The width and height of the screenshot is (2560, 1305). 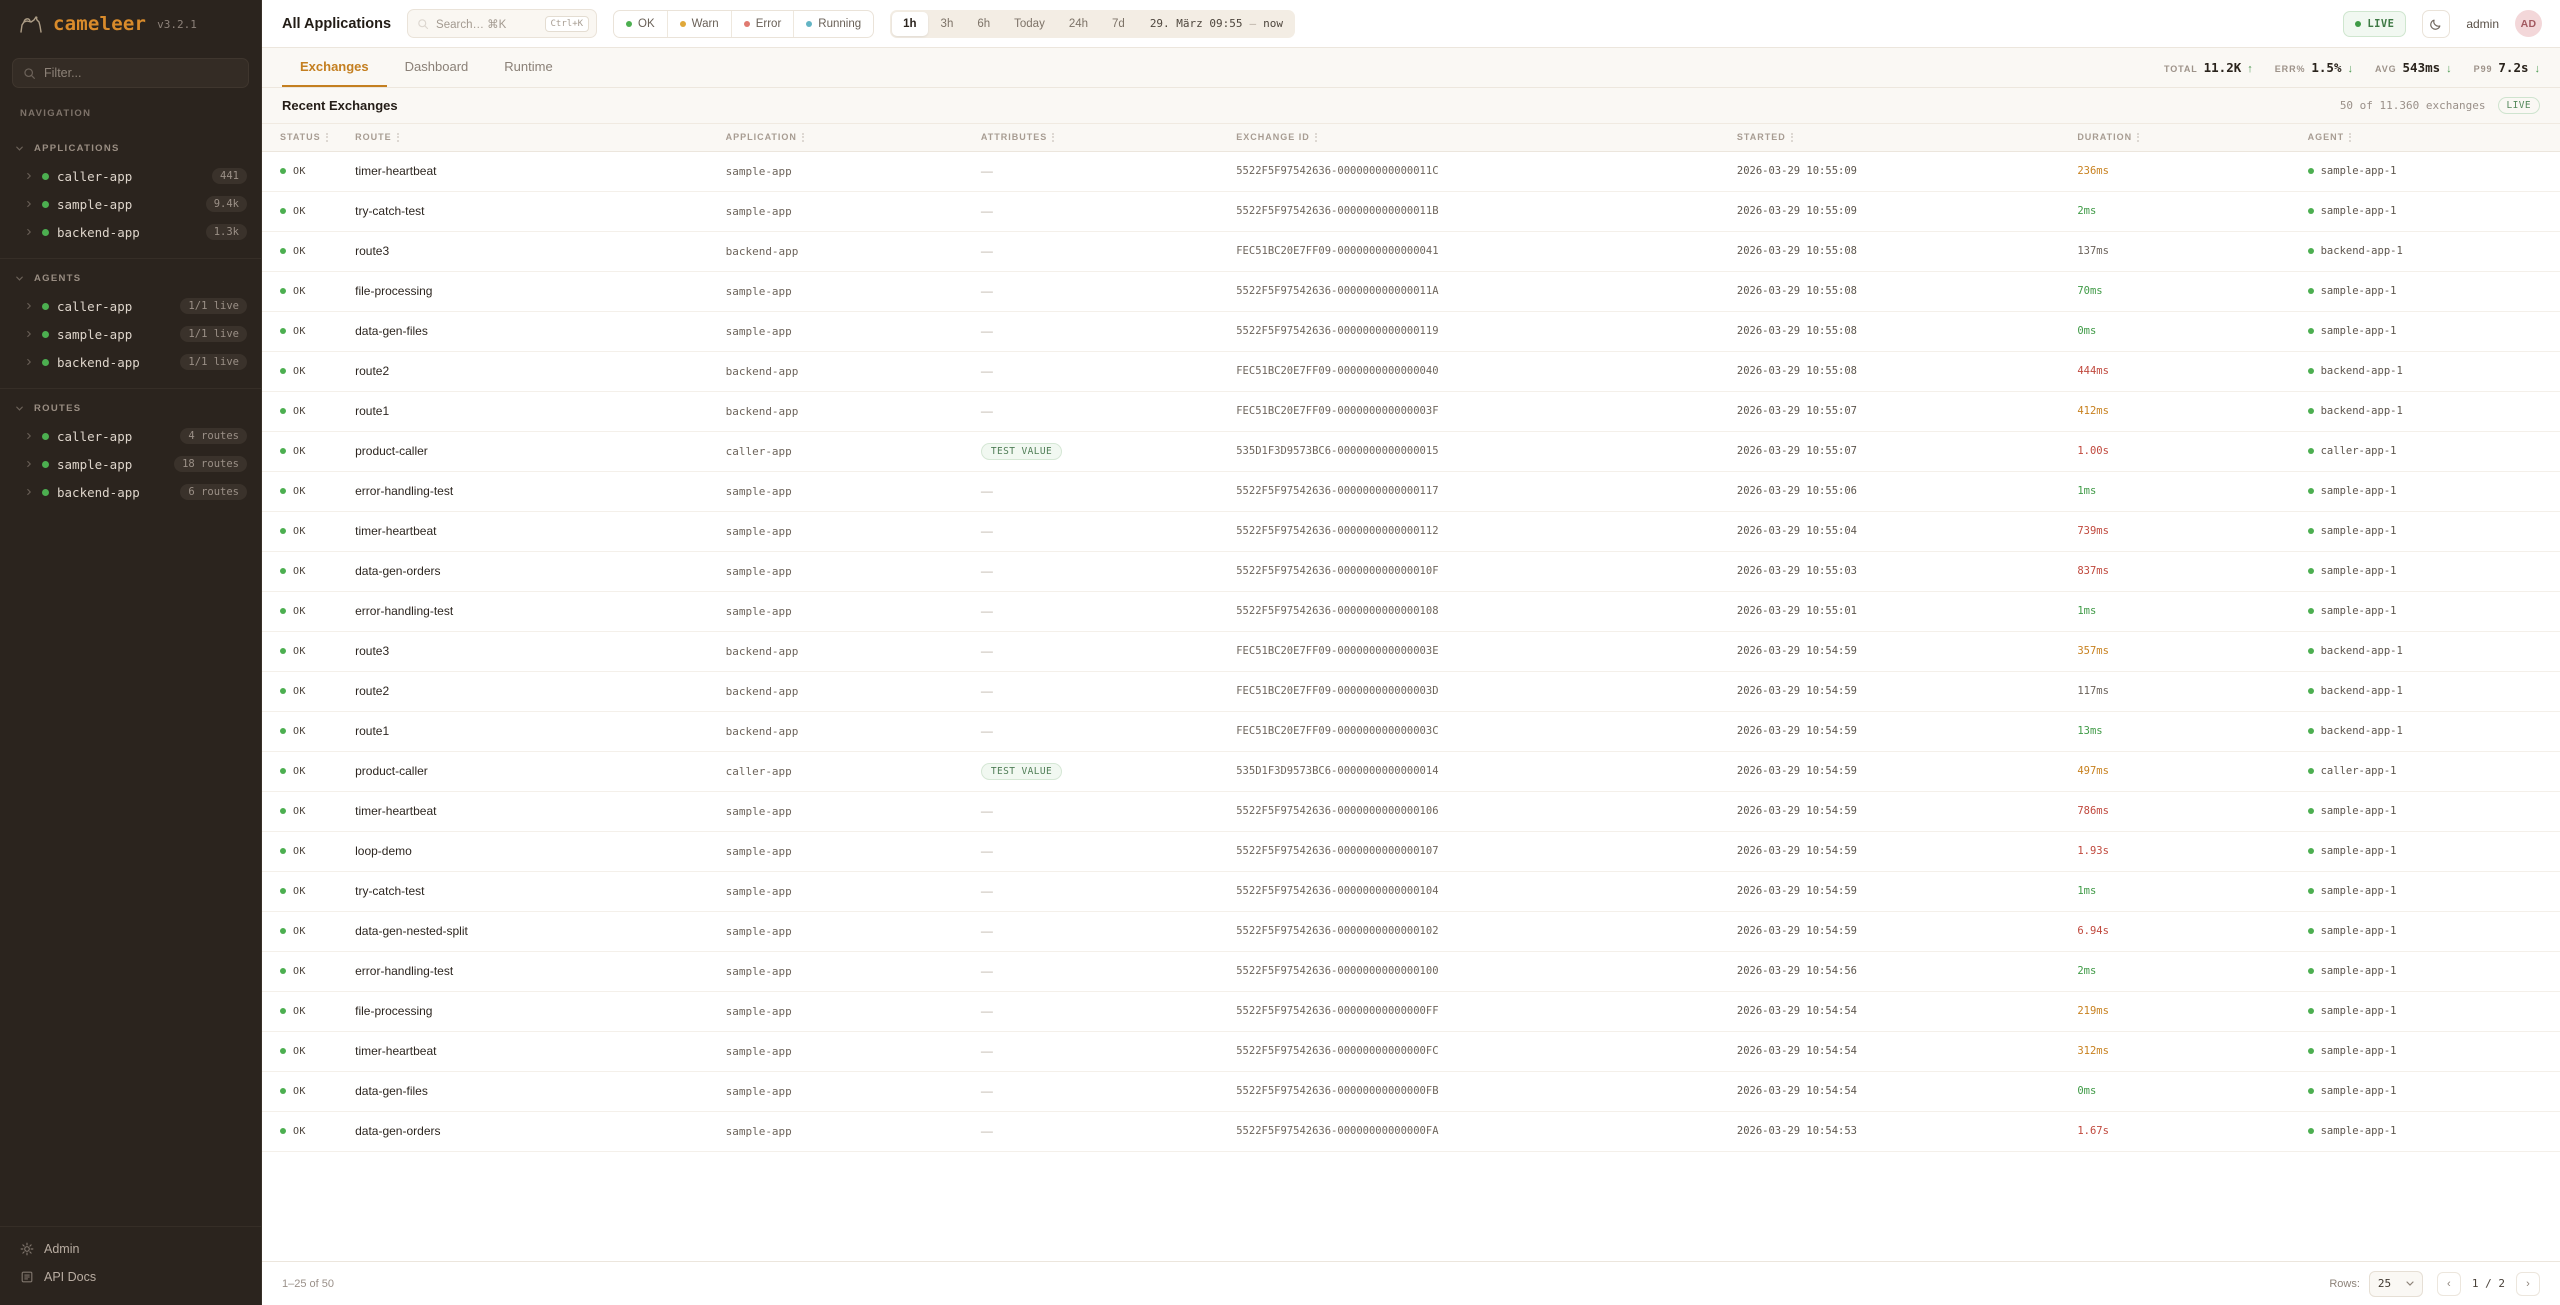 I want to click on sidebar-section-header-applications: APPLICATIONS, so click(x=130, y=150).